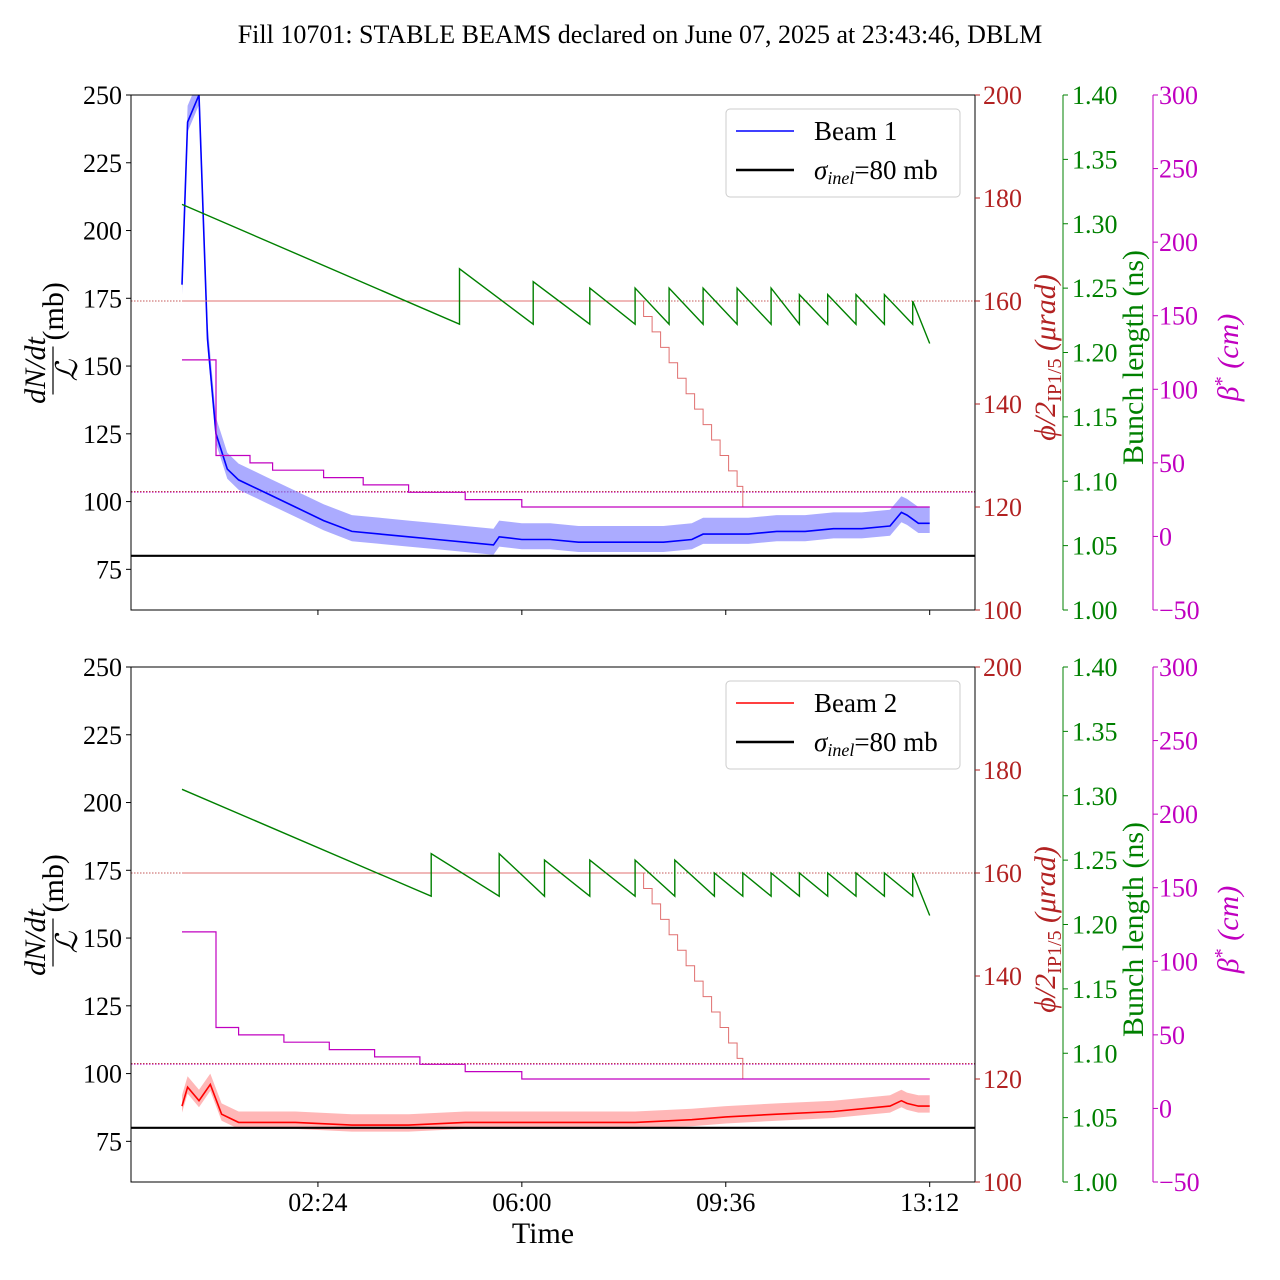 This screenshot has width=1280, height=1280. Describe the element at coordinates (725, 1202) in the screenshot. I see `x-tick-label: 09:36` at that location.